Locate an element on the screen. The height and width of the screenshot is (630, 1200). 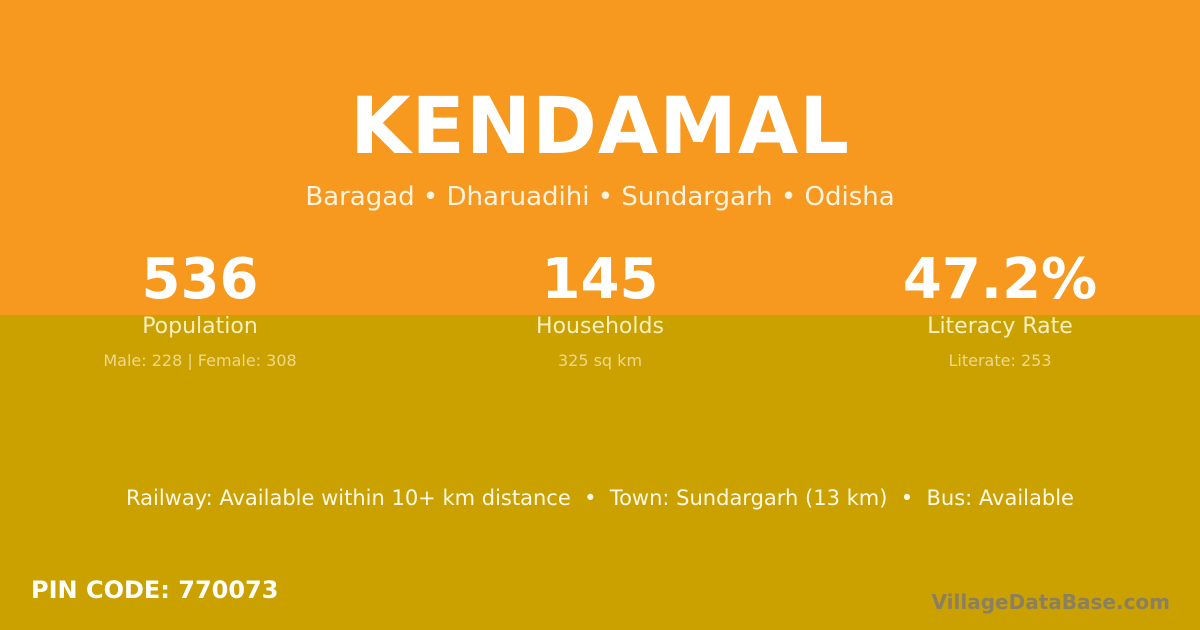
stat-label: Literacy Rate is located at coordinates (1000, 326).